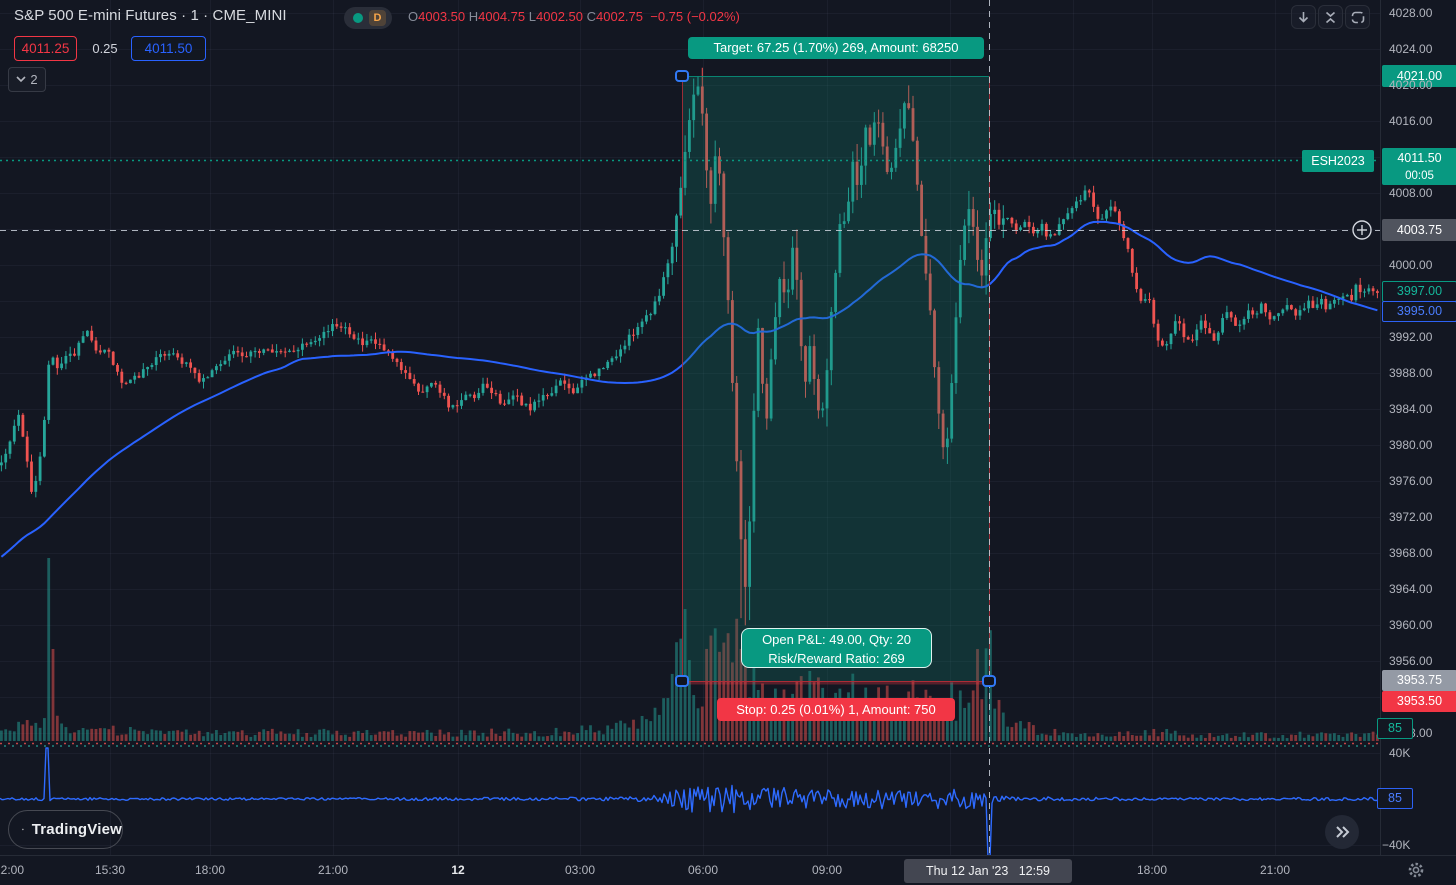 Image resolution: width=1456 pixels, height=885 pixels. Describe the element at coordinates (1411, 625) in the screenshot. I see `price-tick: 3960.00` at that location.